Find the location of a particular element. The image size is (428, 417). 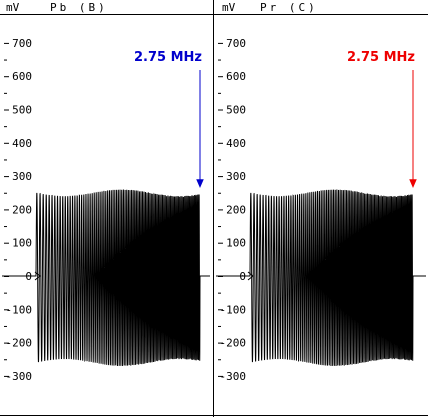

unit-label-pr: mV is located at coordinates (229, 7).